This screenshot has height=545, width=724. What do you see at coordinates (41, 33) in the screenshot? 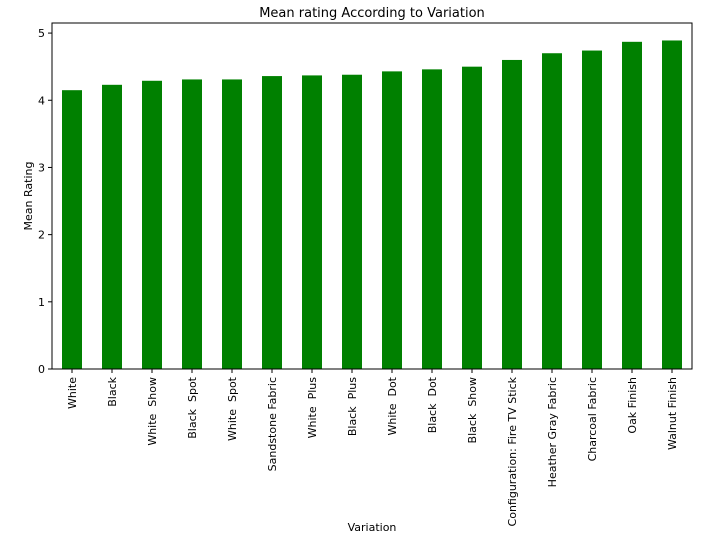
I see `y-tick-label: 5` at bounding box center [41, 33].